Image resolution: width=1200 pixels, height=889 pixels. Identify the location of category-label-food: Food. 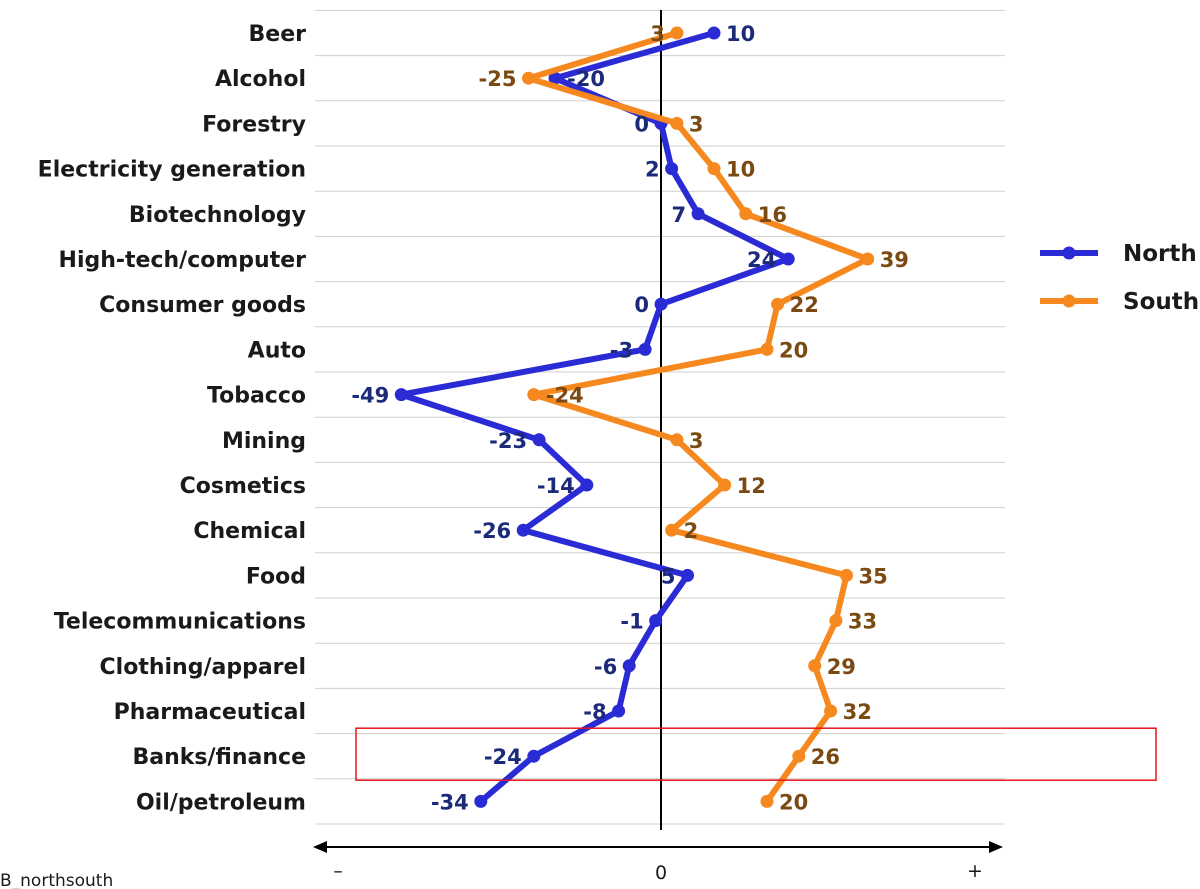
(276, 576).